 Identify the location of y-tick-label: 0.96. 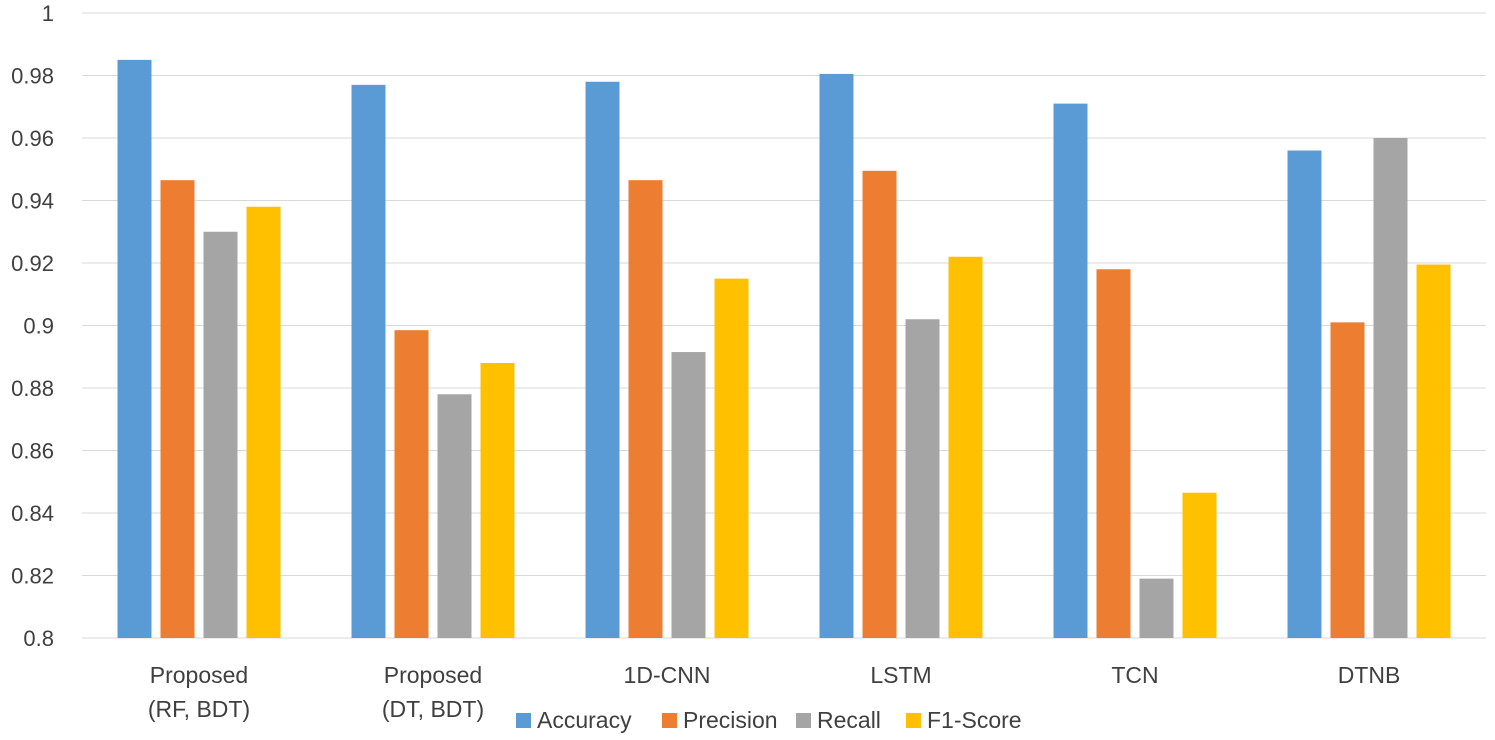
(32, 138).